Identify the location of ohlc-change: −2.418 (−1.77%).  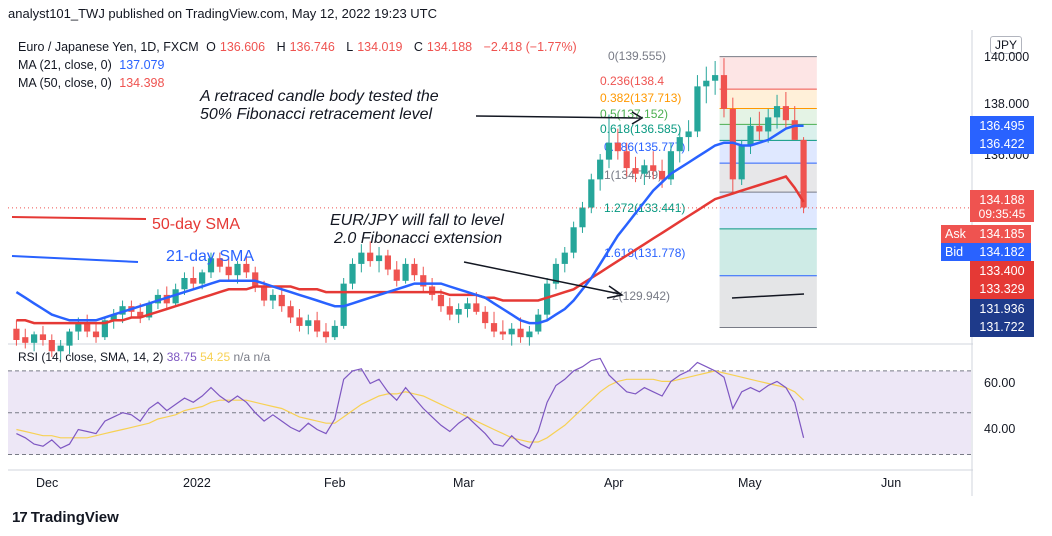
(530, 47).